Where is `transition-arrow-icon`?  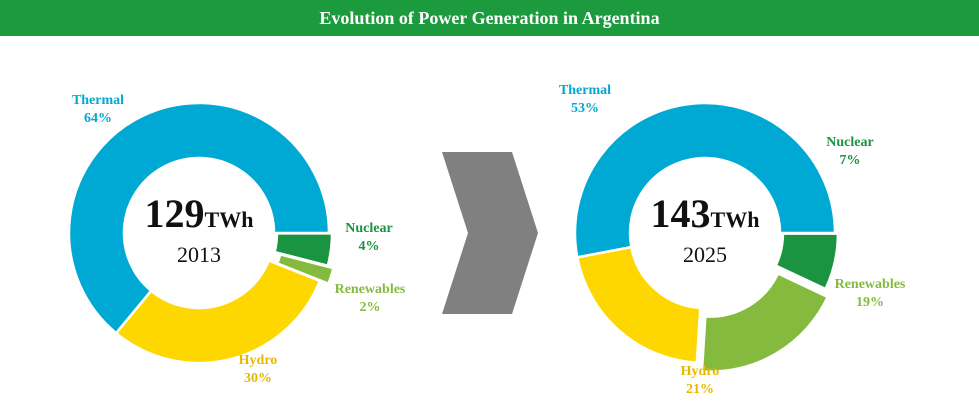
transition-arrow-icon is located at coordinates (490, 233).